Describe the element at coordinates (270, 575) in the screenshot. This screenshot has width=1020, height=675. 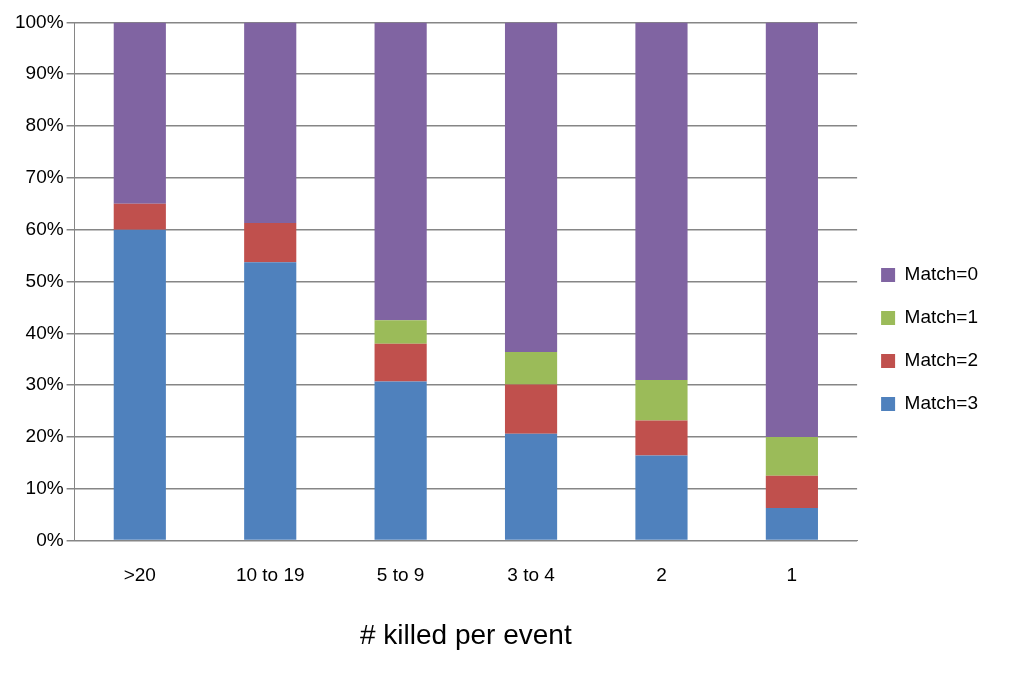
I see `x-tick-label: 10 to 19` at that location.